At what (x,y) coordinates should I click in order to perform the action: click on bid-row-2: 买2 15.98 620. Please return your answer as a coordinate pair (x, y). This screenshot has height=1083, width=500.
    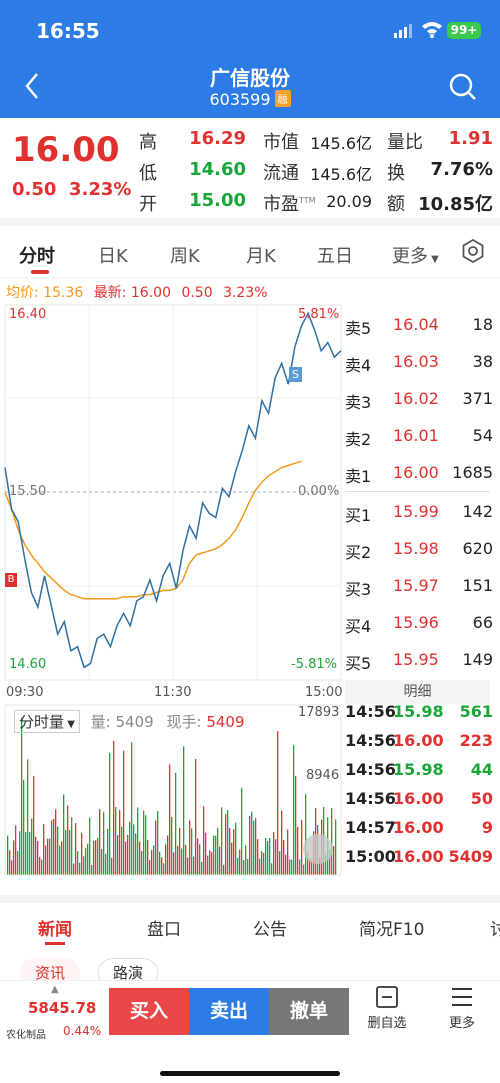
    Looking at the image, I should click on (420, 548).